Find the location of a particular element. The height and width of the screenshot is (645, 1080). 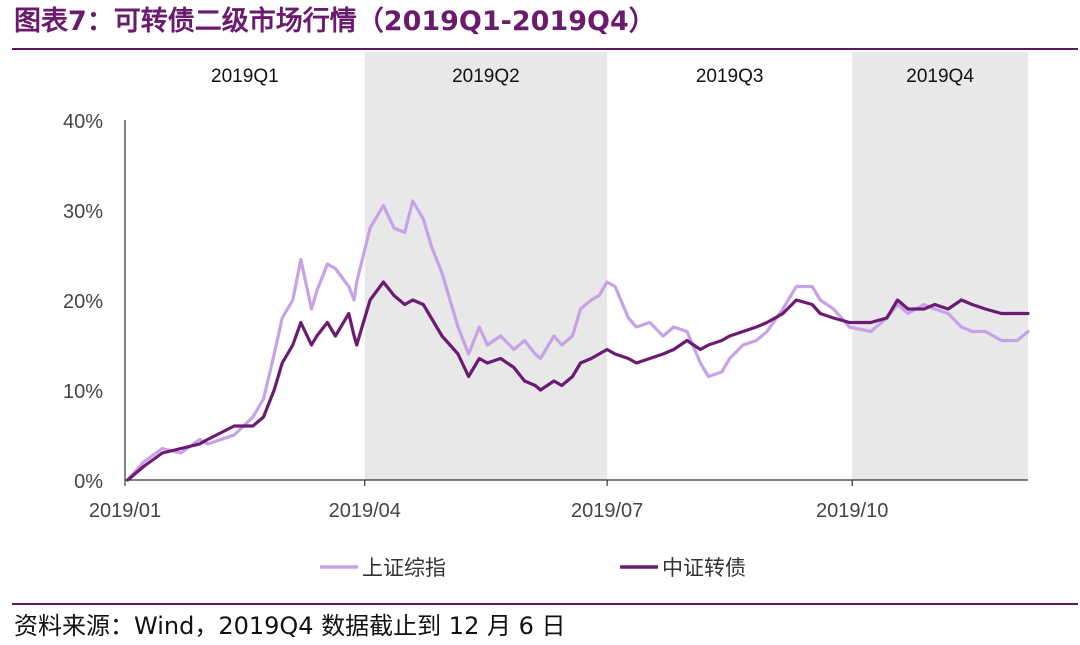

y-tick-label: 30% is located at coordinates (83, 212).